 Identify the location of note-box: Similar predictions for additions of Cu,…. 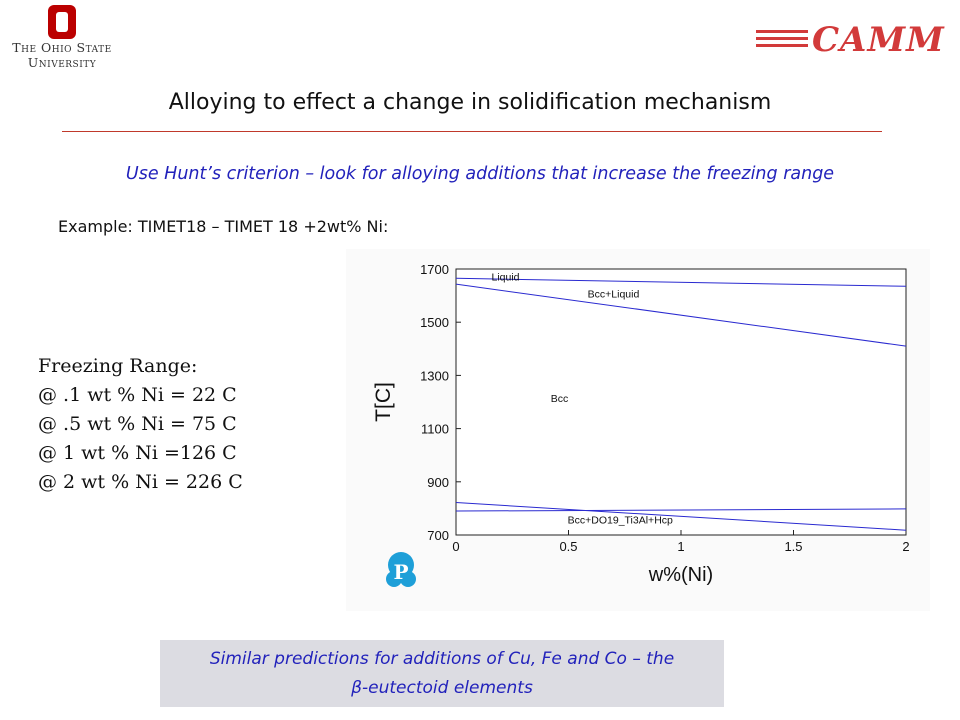
(442, 673).